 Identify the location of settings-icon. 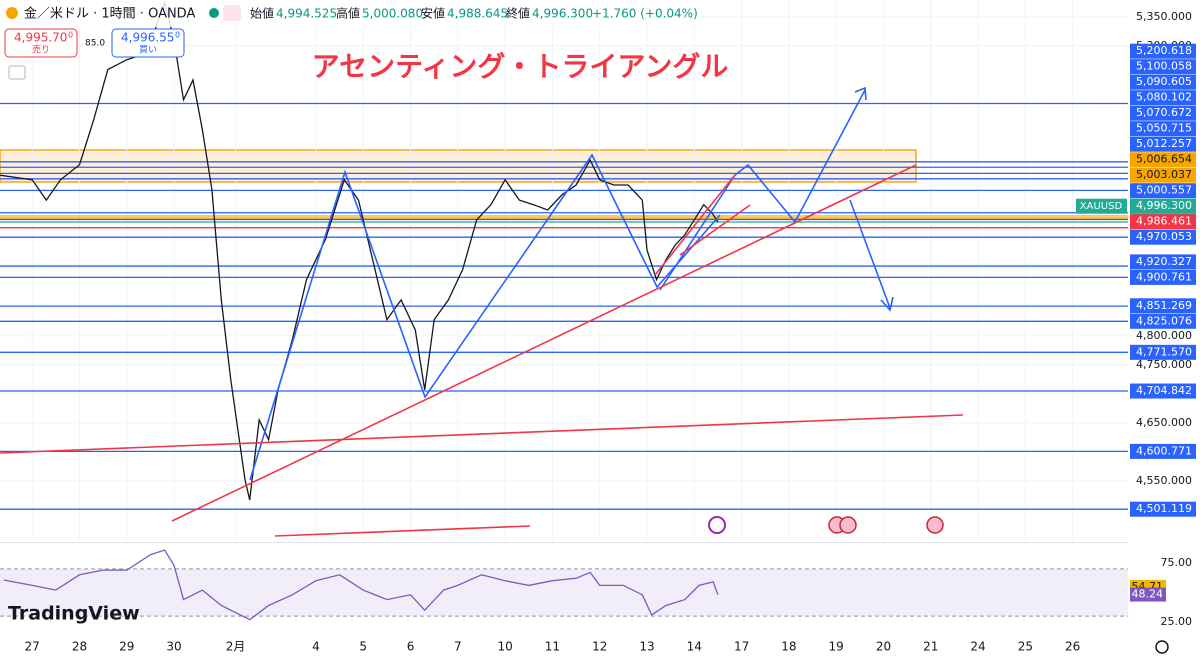
(1162, 647).